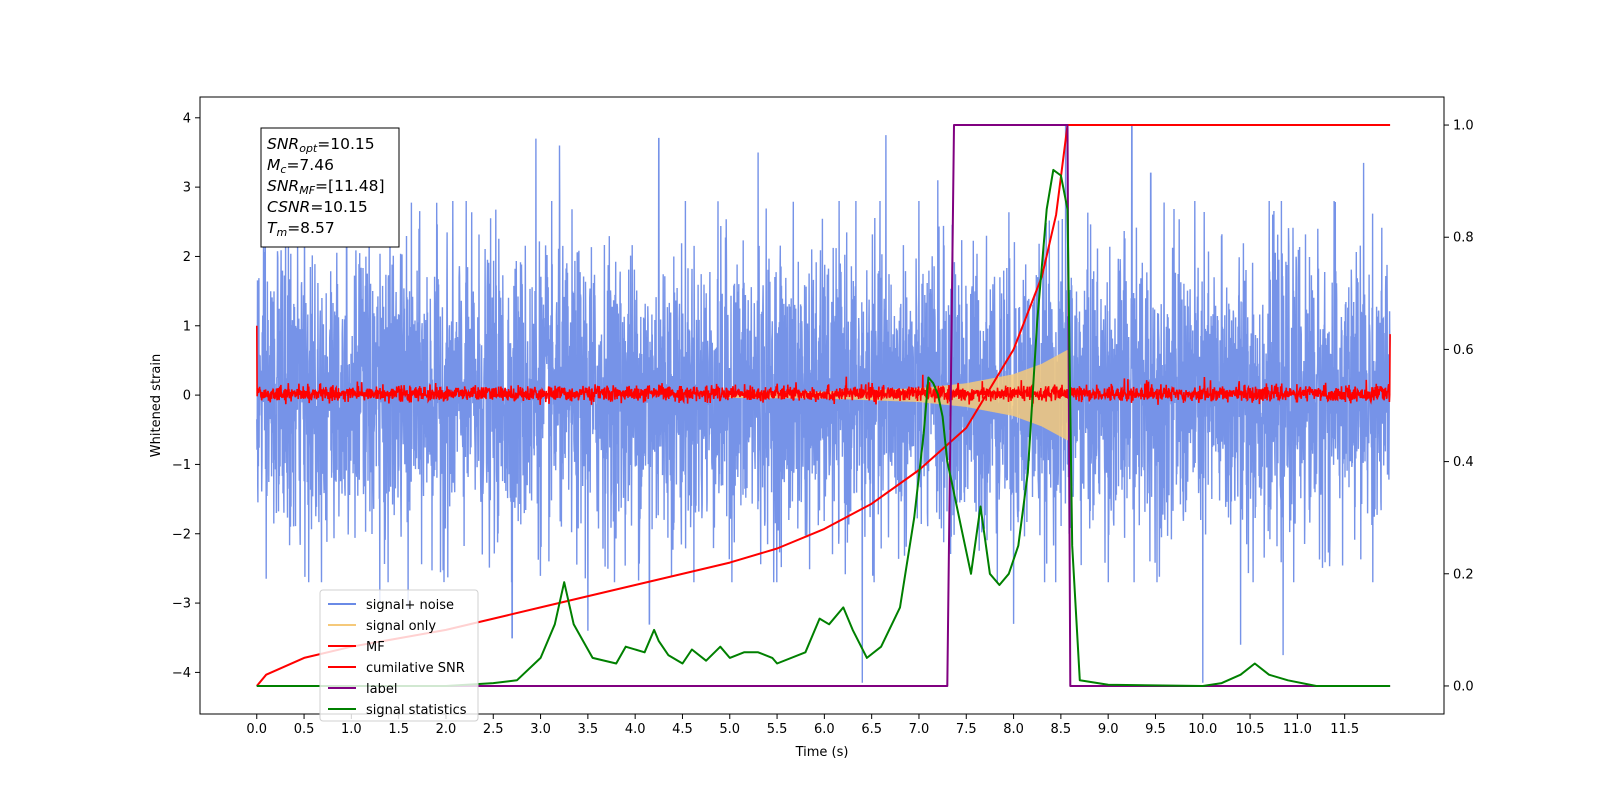 This screenshot has height=800, width=1600. I want to click on legend-item-label: signal statistics, so click(416, 710).